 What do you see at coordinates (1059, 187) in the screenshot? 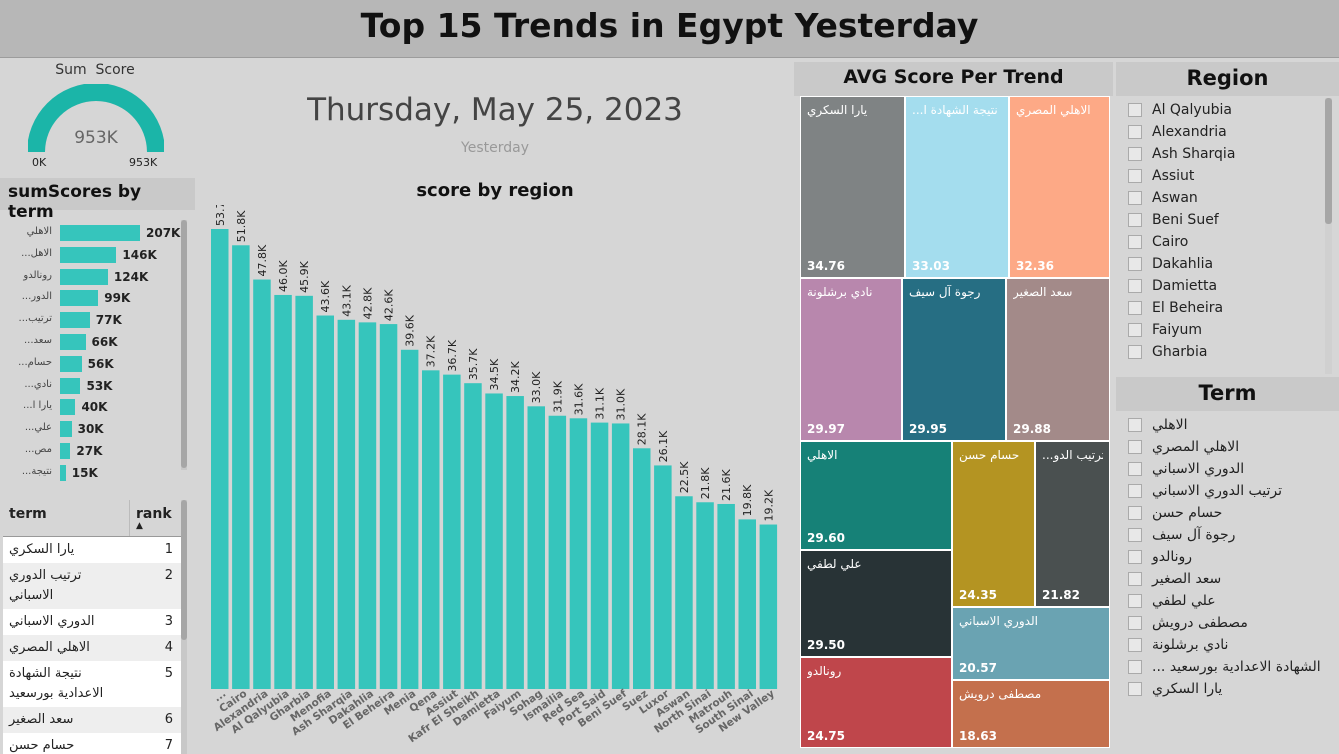
I see `treemap-cell: الاهلي المصري 32.36` at bounding box center [1059, 187].